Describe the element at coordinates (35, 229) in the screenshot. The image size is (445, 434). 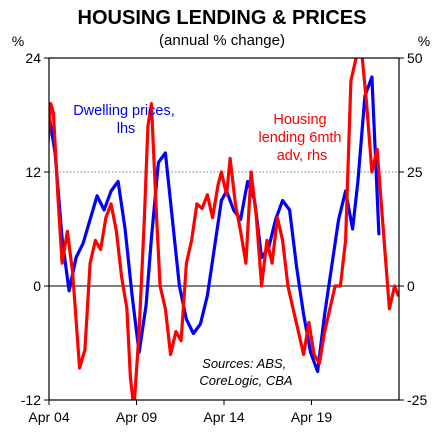
I see `left-axis: 24 12 0 -12` at that location.